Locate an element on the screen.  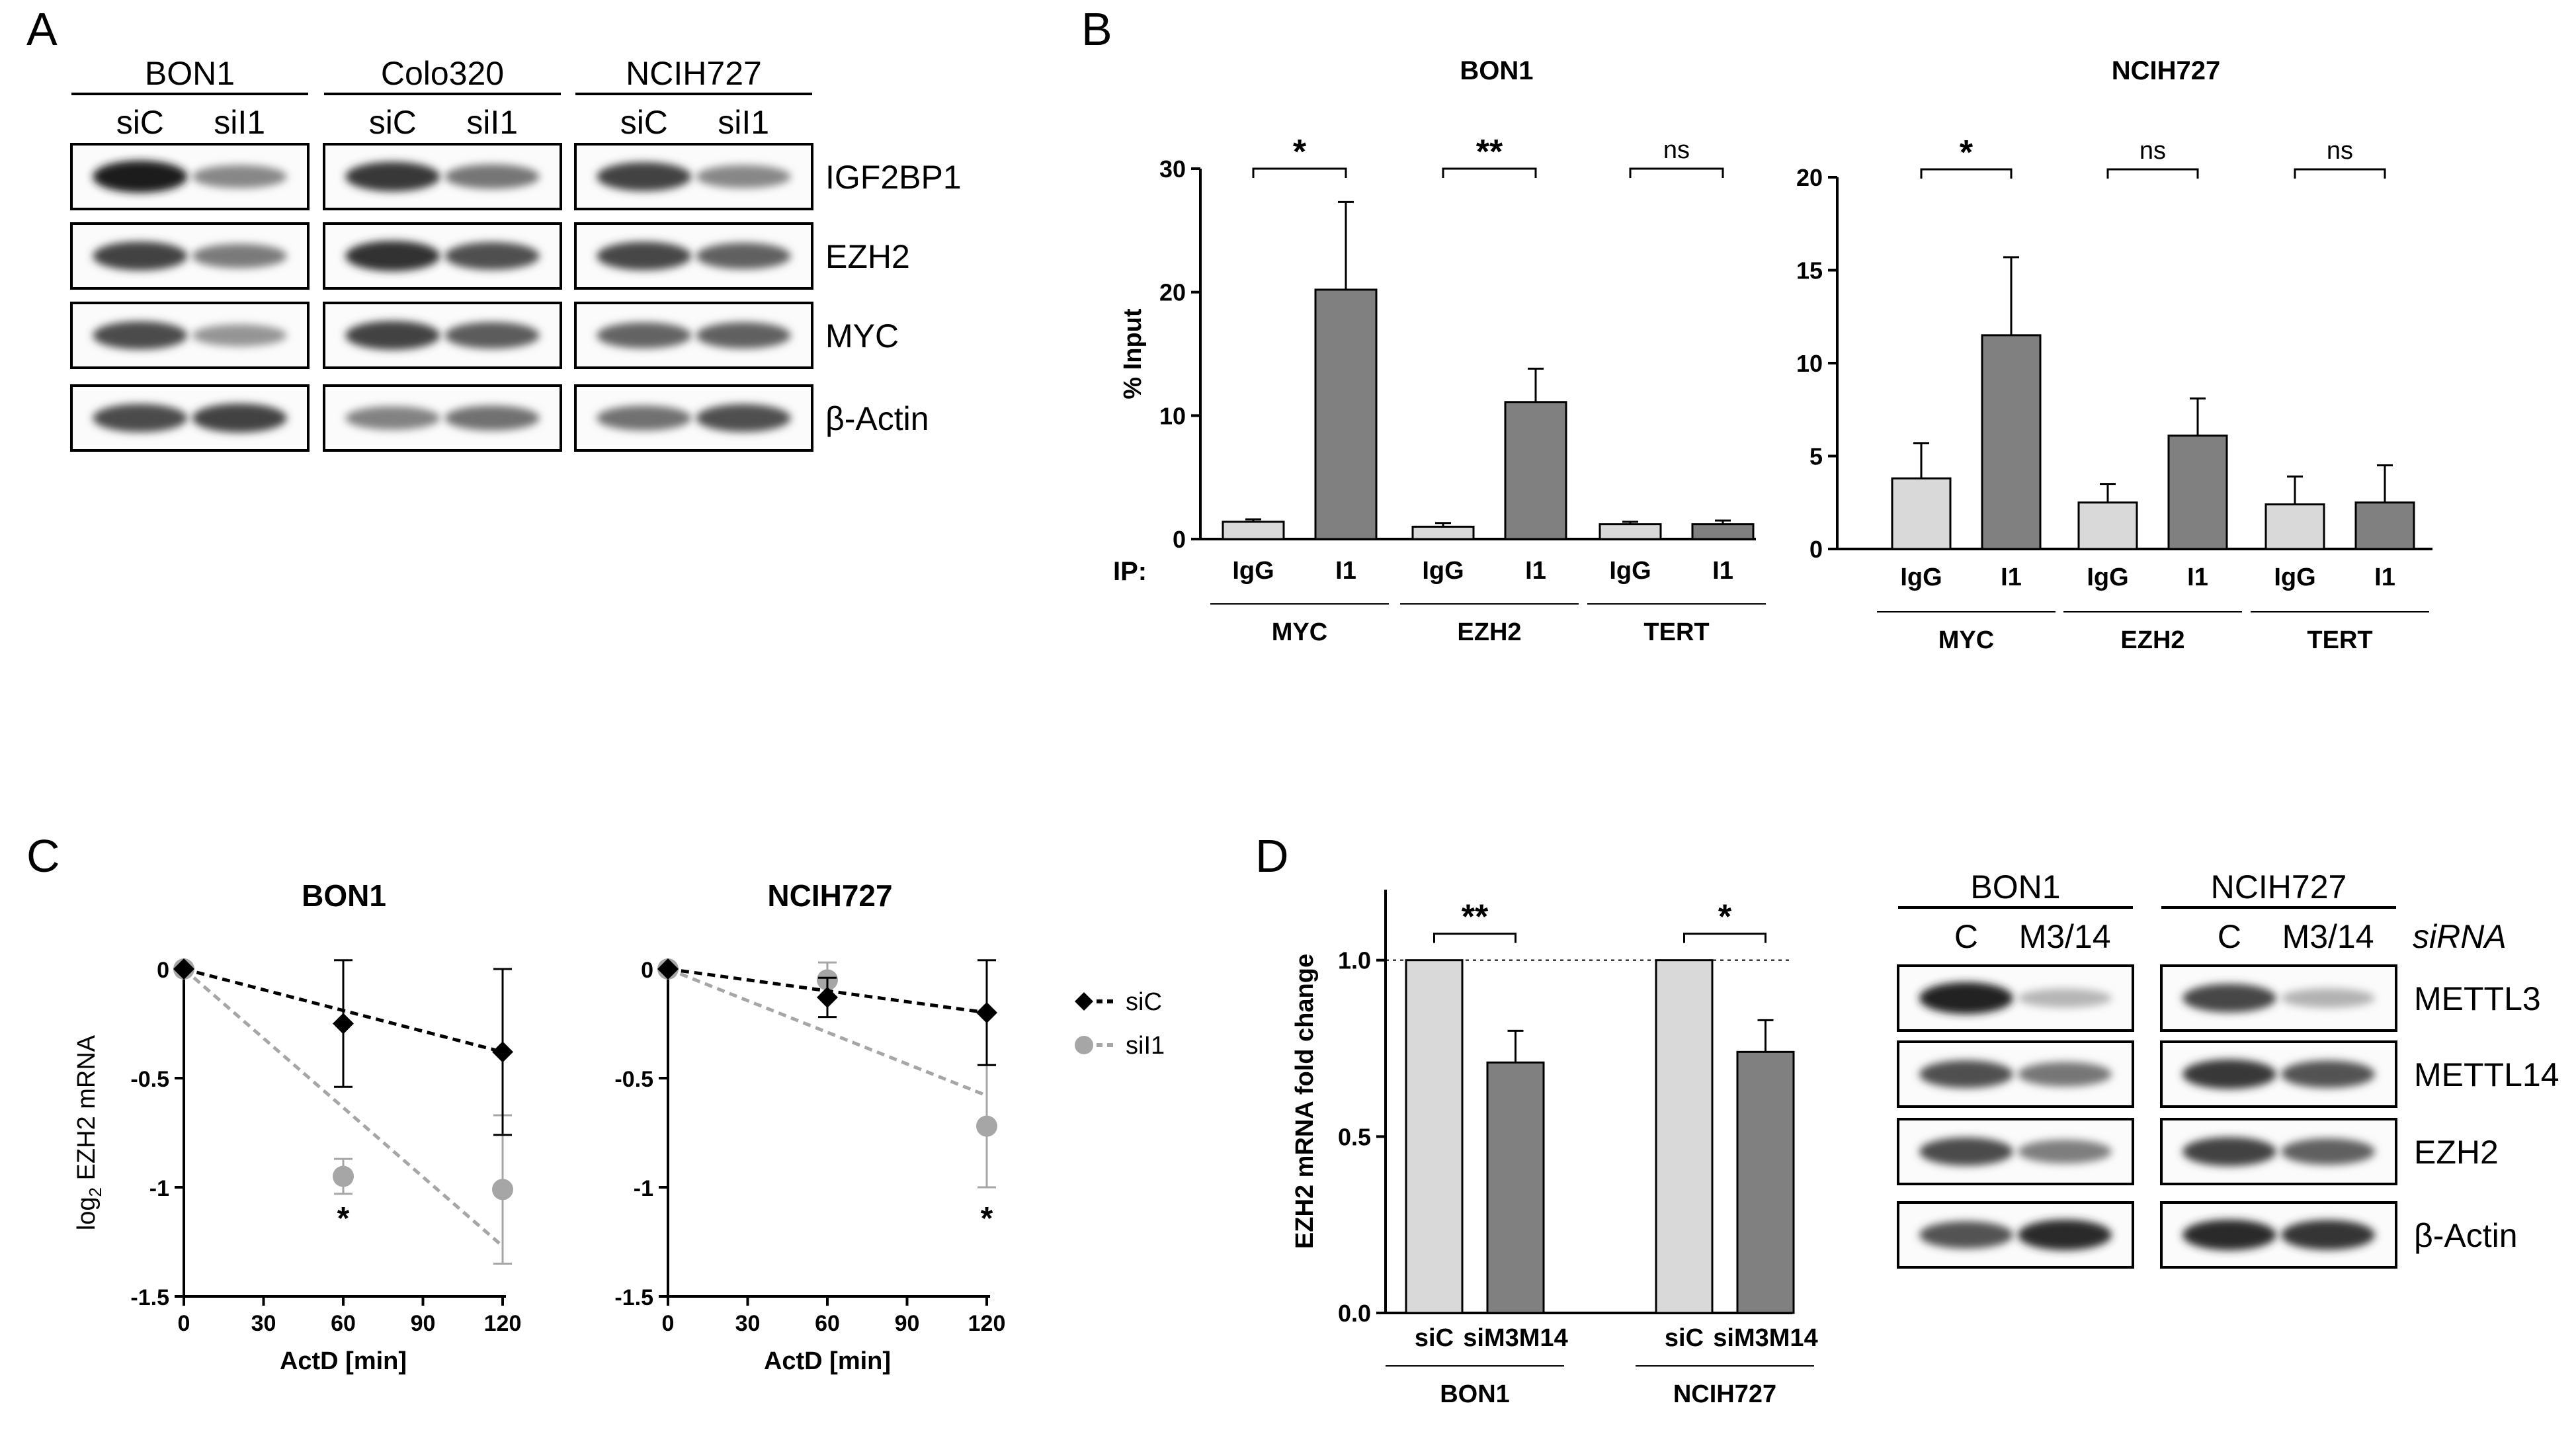
y-tick-label: -0.5 is located at coordinates (633, 1079).